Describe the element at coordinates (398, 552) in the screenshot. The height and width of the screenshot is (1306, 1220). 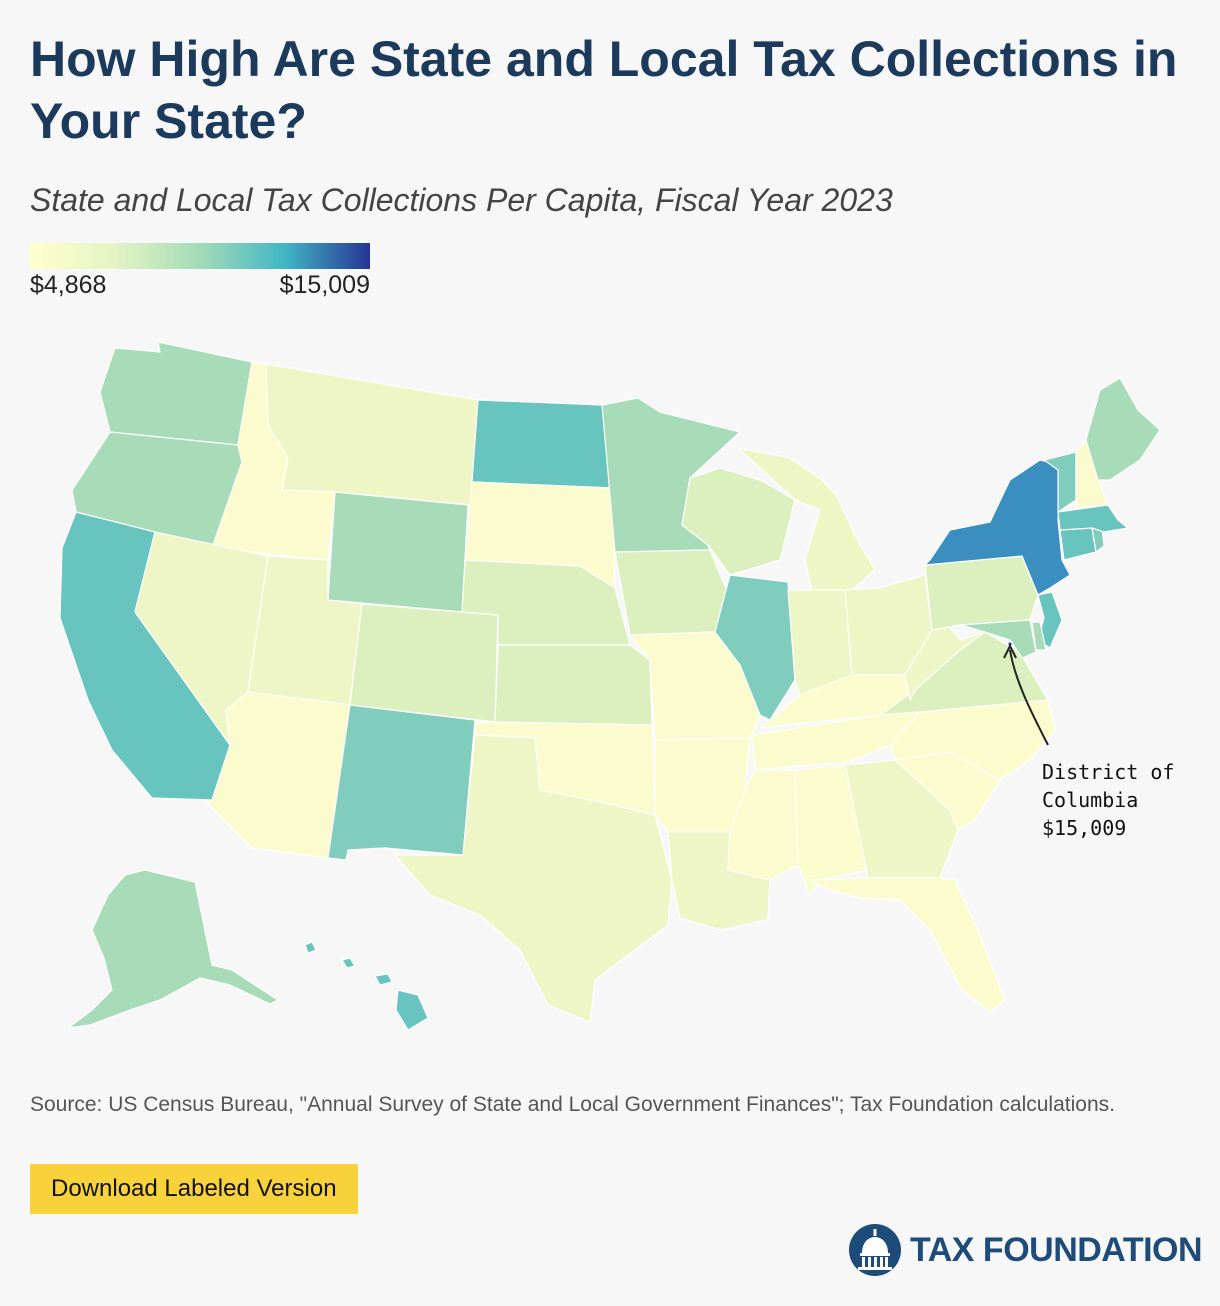
I see `state-wyoming` at that location.